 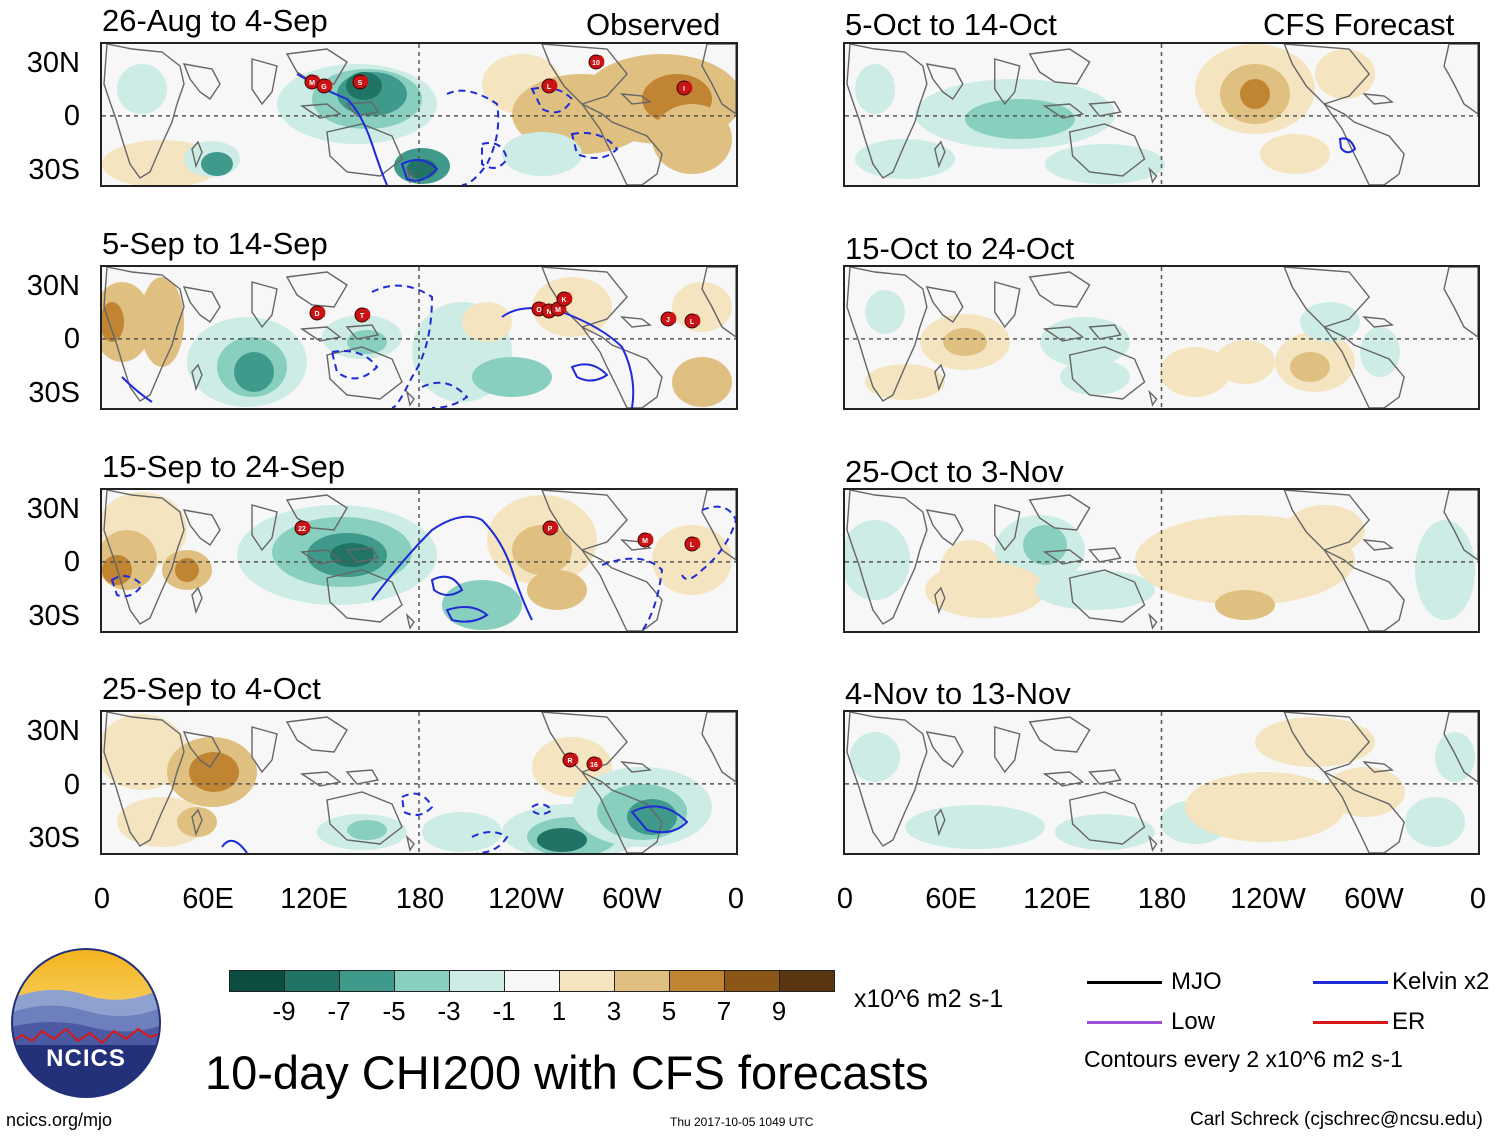 I want to click on lat-label-30n-row1: 30N, so click(x=53, y=63).